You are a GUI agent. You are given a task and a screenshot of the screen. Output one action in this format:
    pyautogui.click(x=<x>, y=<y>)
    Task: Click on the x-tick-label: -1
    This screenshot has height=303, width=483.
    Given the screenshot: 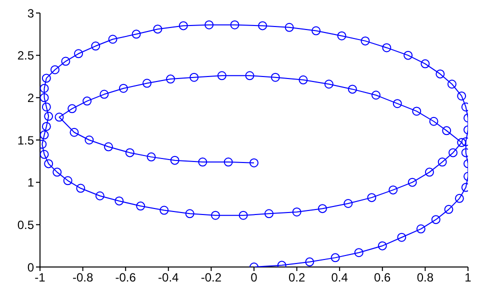 What is the action you would take?
    pyautogui.click(x=40, y=277)
    